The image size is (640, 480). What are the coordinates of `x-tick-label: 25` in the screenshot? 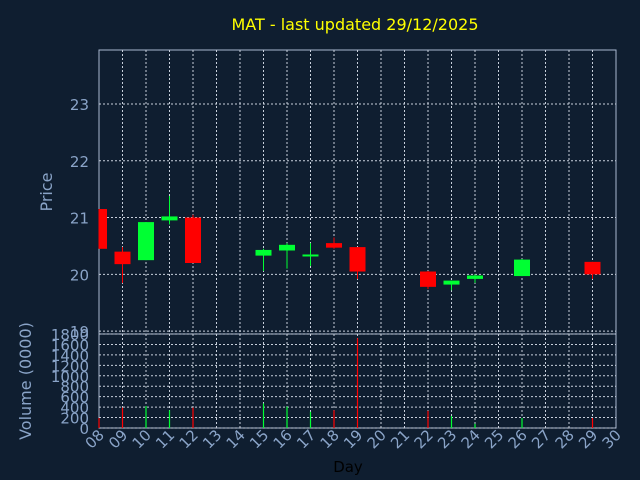 It's located at (494, 439).